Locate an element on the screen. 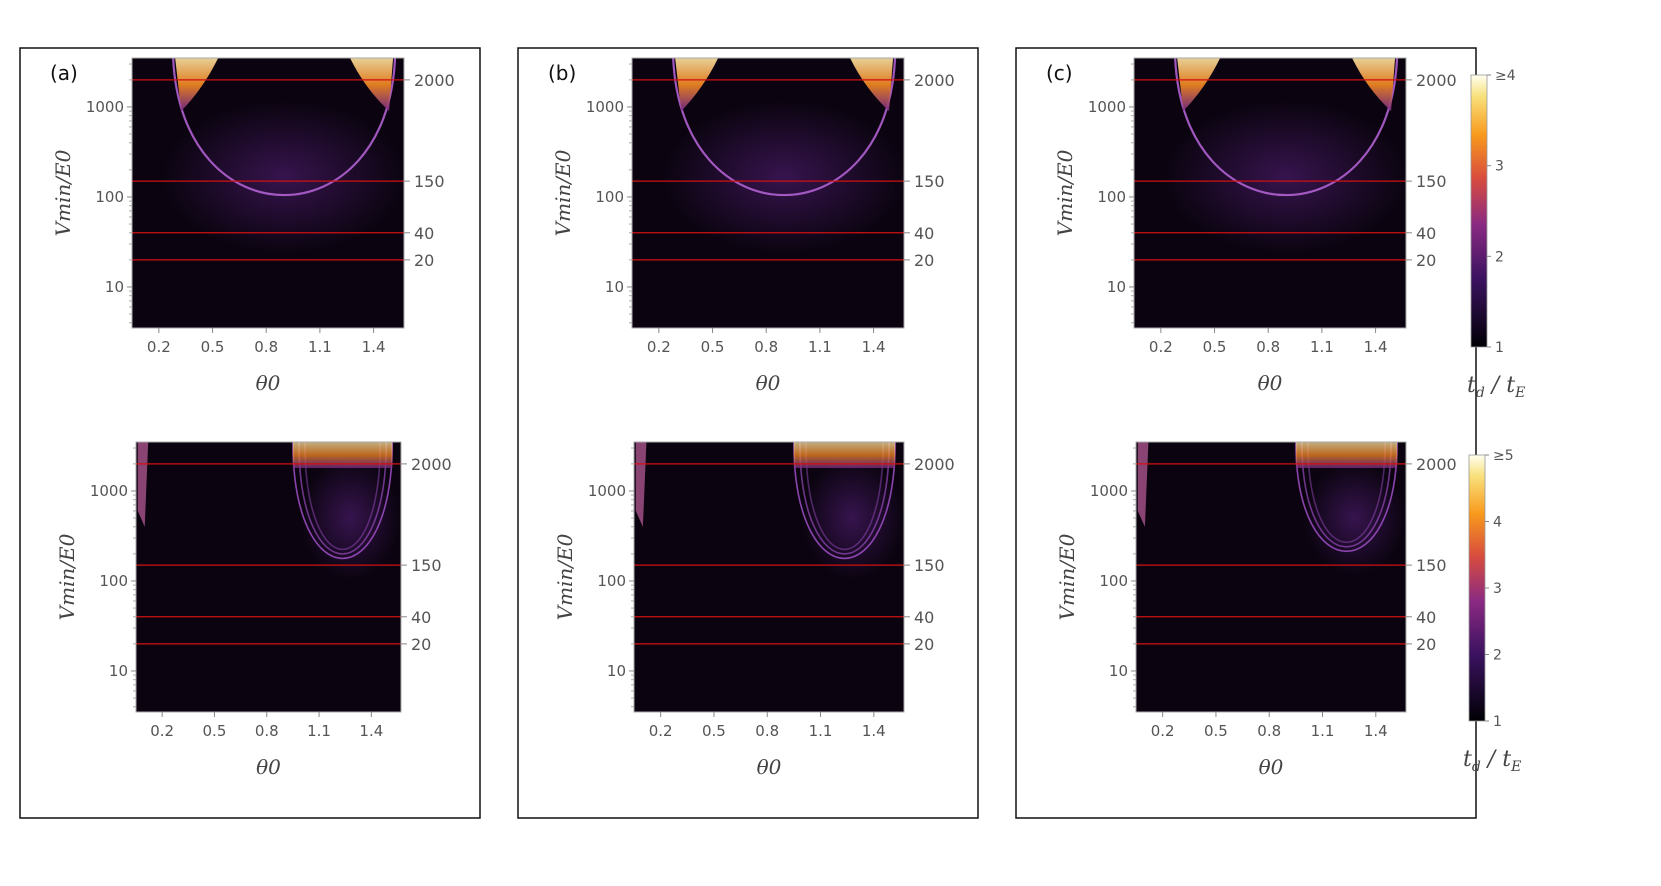 The height and width of the screenshot is (886, 1661). heatmap-edge-strip is located at coordinates (1143, 484).